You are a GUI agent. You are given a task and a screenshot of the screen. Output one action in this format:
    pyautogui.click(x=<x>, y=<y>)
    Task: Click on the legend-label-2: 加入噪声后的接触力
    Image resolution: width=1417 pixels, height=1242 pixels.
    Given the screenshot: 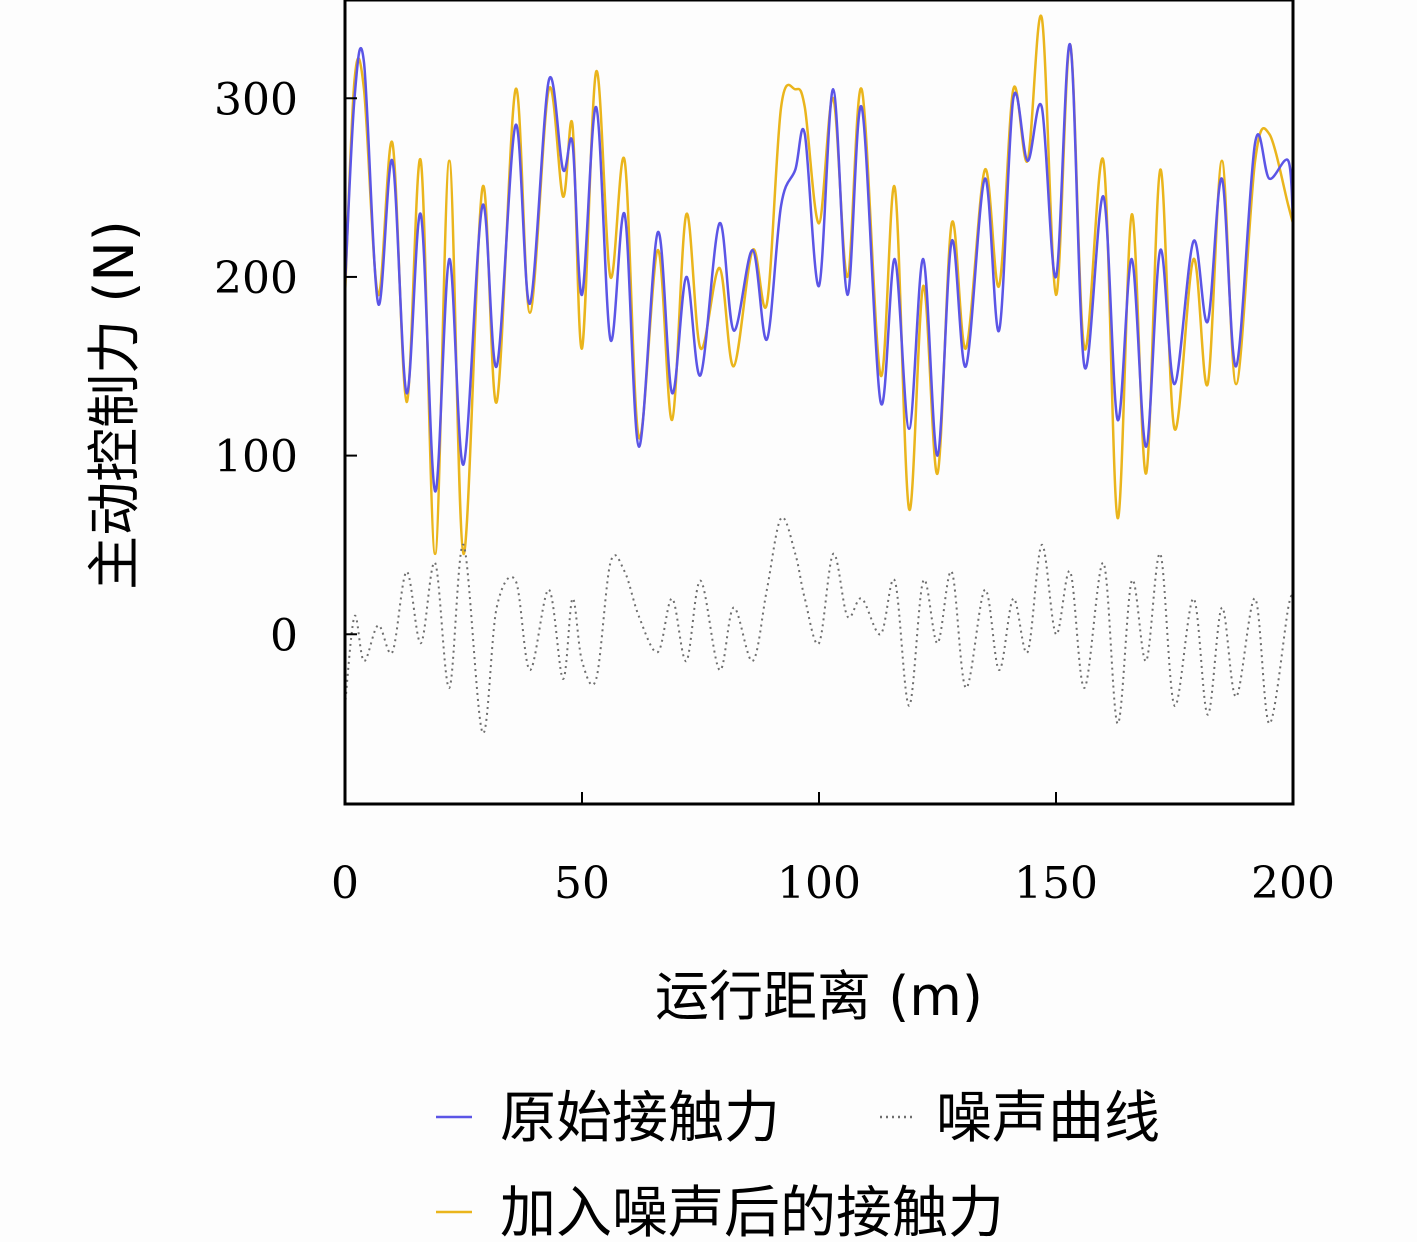 What is the action you would take?
    pyautogui.click(x=752, y=1211)
    